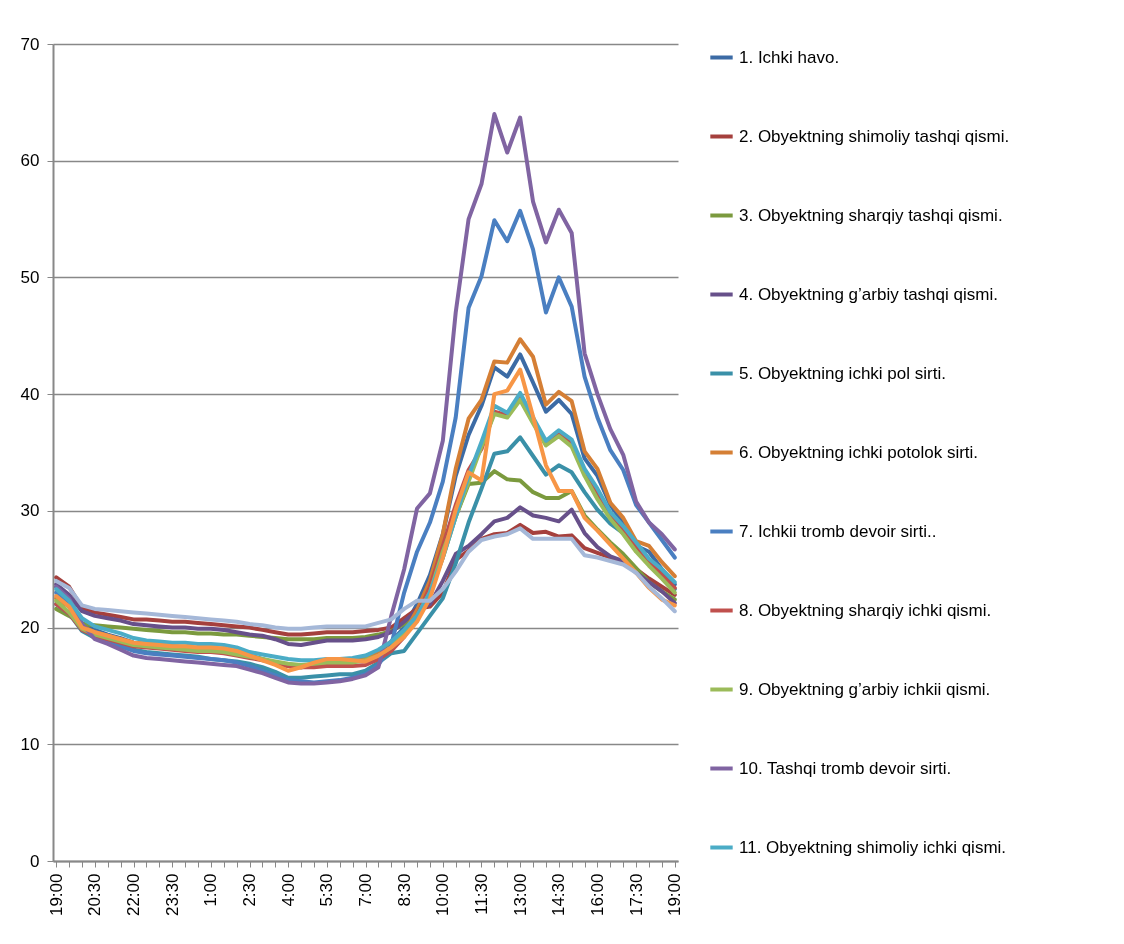  What do you see at coordinates (30, 511) in the screenshot?
I see `y-tick-label: 30` at bounding box center [30, 511].